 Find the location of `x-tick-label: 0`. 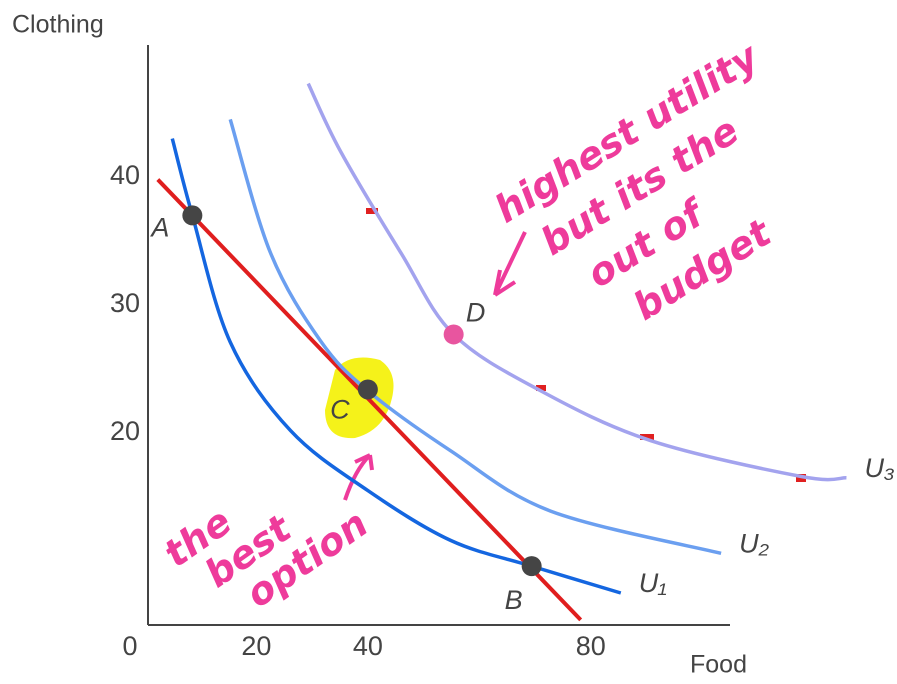

x-tick-label: 0 is located at coordinates (129, 646).